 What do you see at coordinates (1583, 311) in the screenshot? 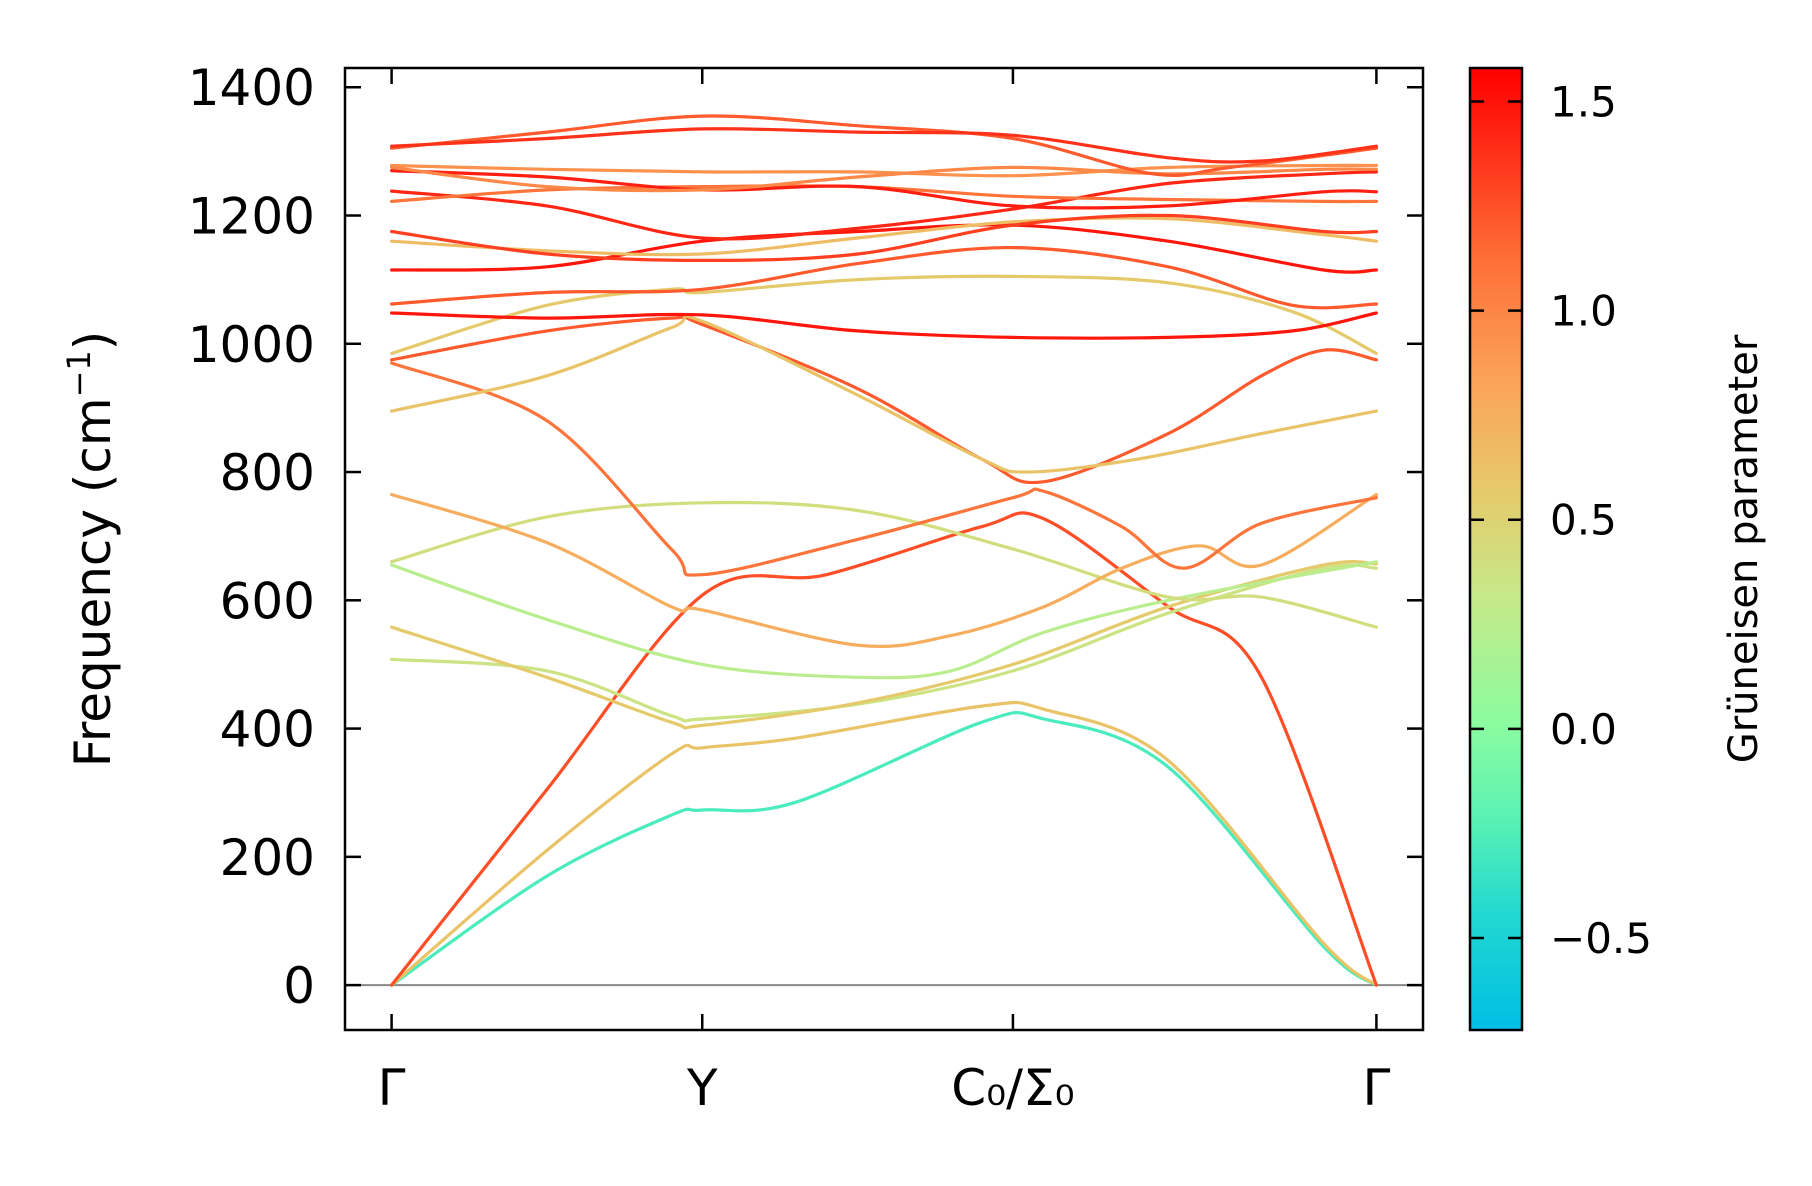
I see `colorbar-tick-label: 1.0` at bounding box center [1583, 311].